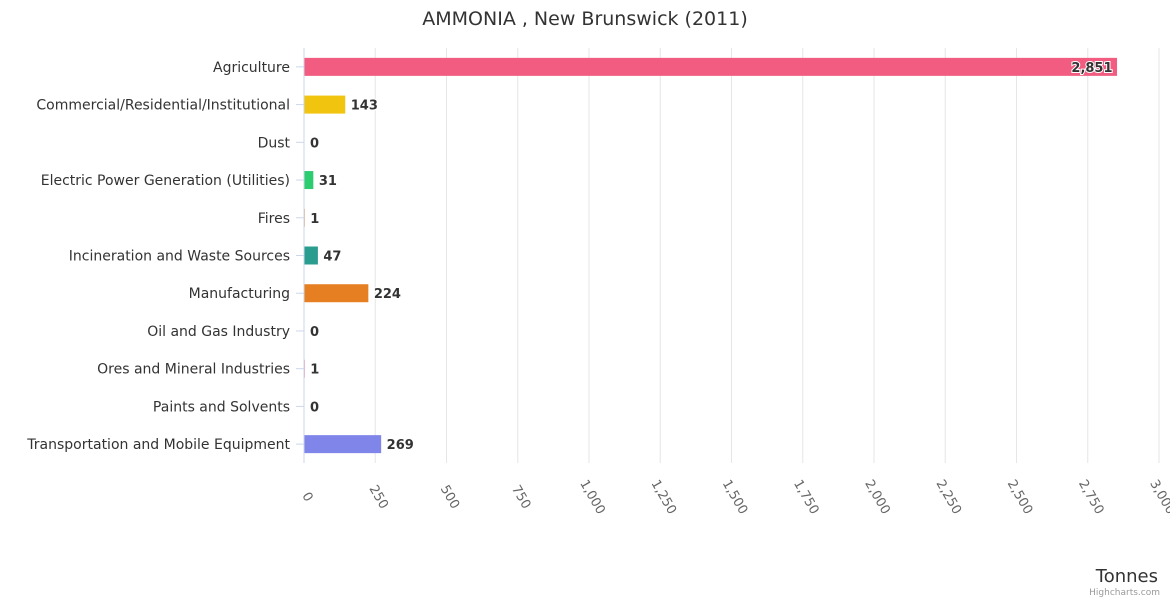  What do you see at coordinates (663, 497) in the screenshot?
I see `value-tick-label: 1,250` at bounding box center [663, 497].